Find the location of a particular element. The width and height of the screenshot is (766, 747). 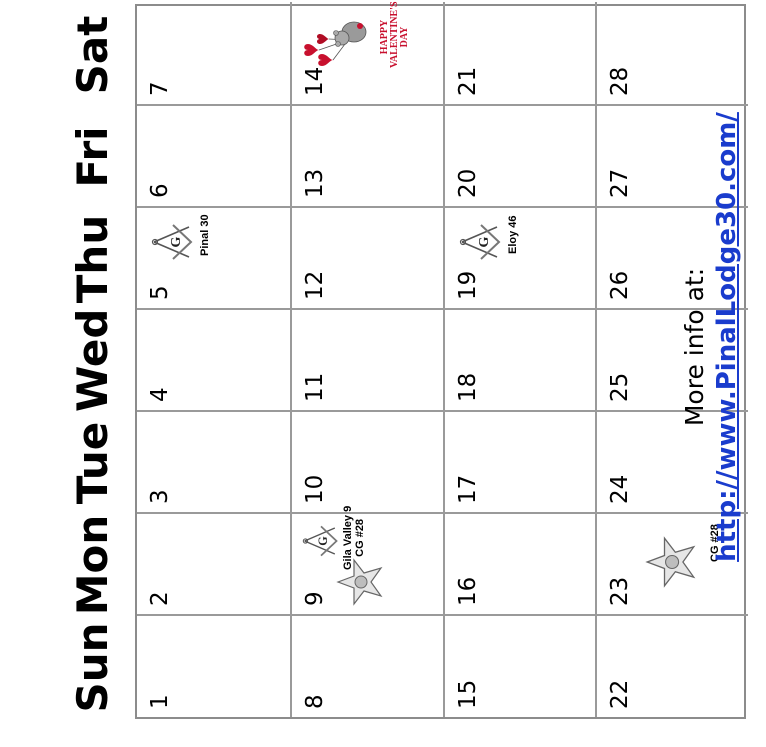

day-number: 9 is located at coordinates (315, 598).